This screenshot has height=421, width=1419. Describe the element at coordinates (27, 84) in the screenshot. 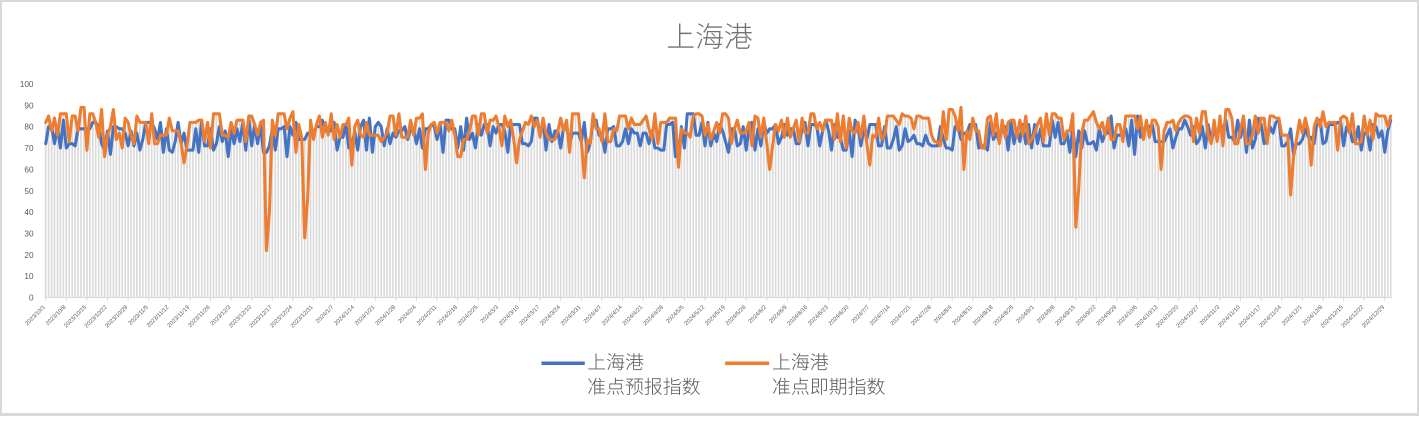

I see `svg-text: 100` at that location.